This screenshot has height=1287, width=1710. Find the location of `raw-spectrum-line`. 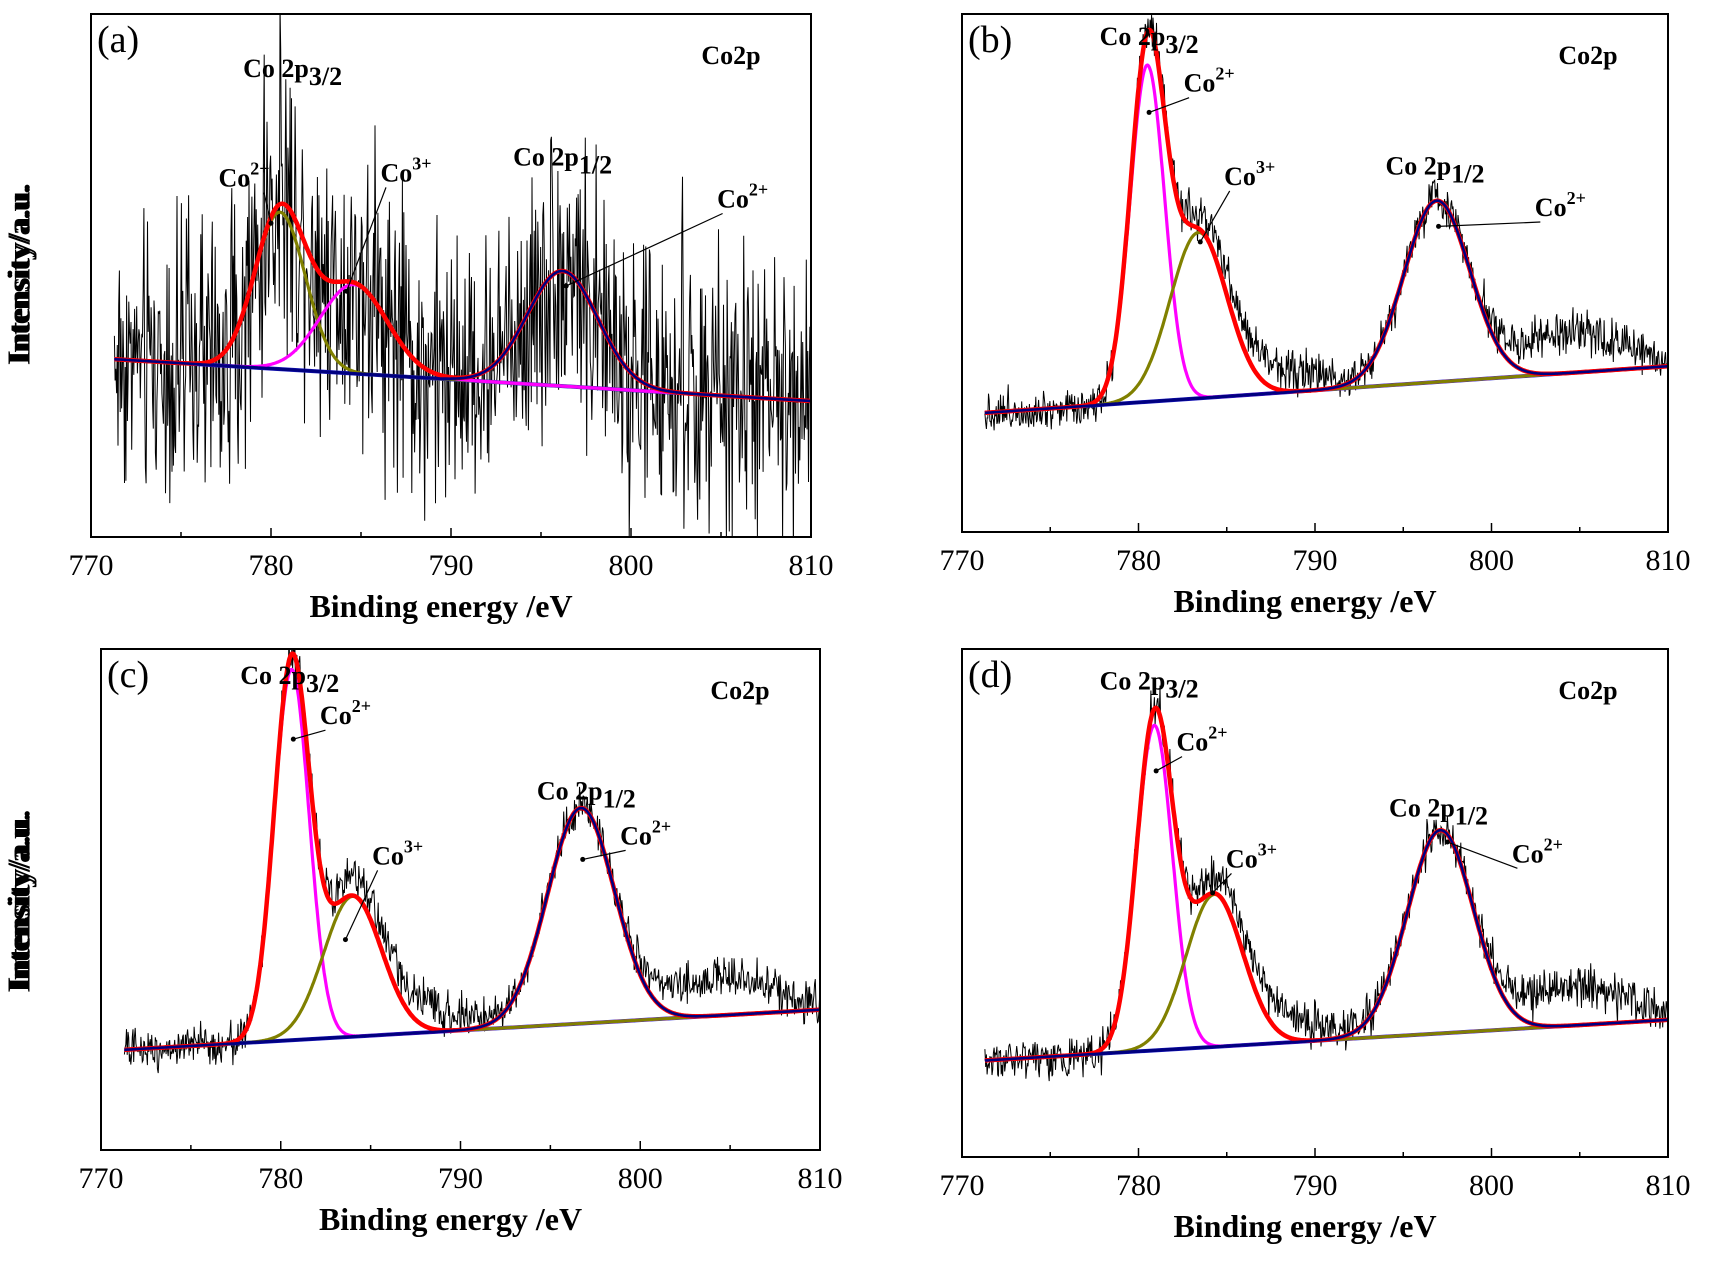

raw-spectrum-line is located at coordinates (1326, 883).